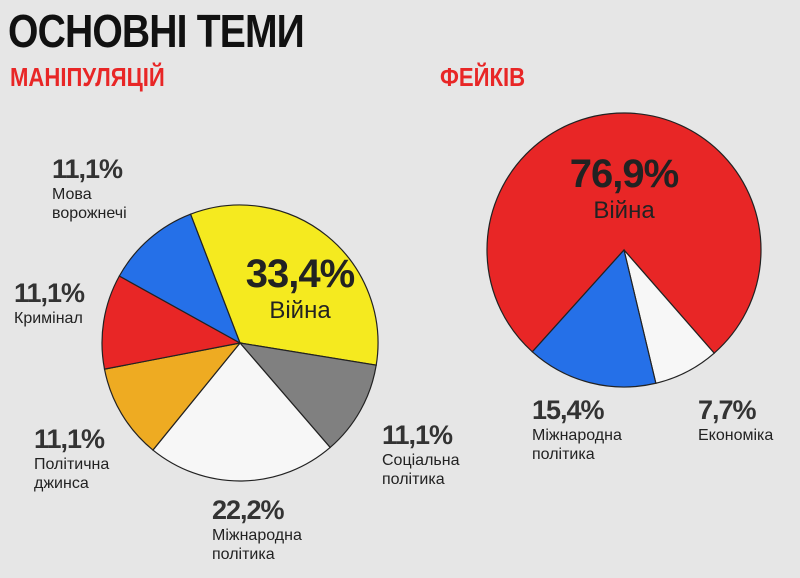 The width and height of the screenshot is (800, 578). What do you see at coordinates (624, 174) in the screenshot?
I see `value-label: 76,9%` at bounding box center [624, 174].